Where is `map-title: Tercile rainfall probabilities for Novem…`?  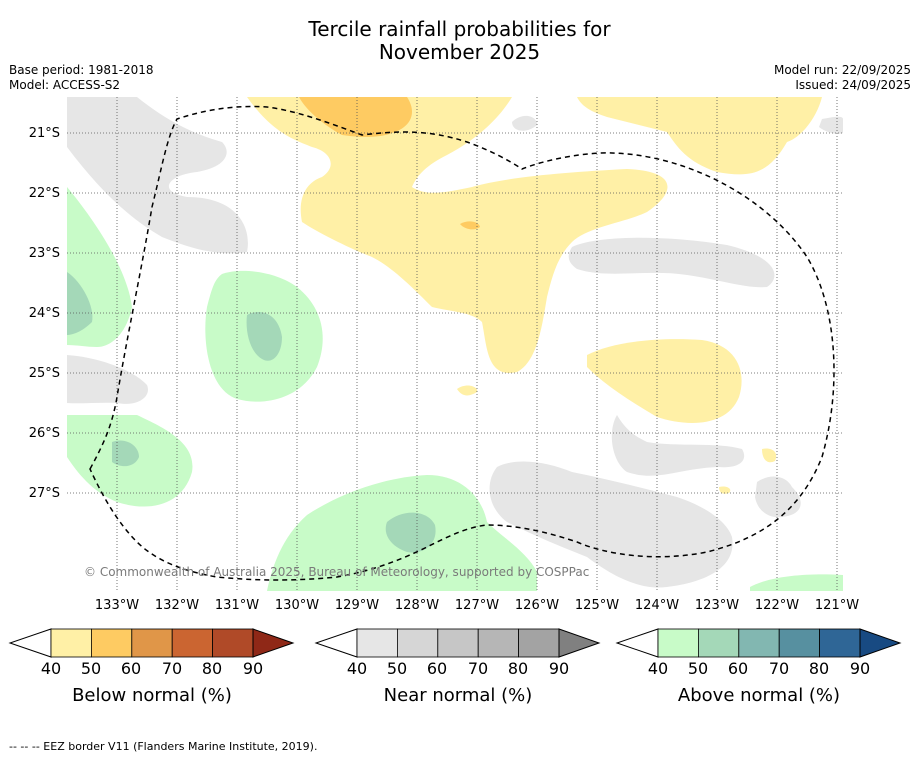 map-title: Tercile rainfall probabilities for Novem… is located at coordinates (459, 41).